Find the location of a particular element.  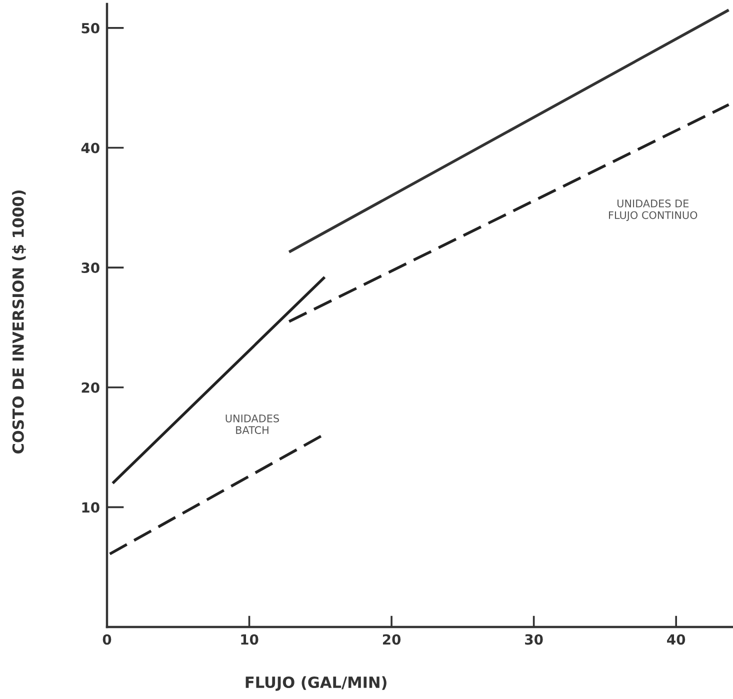

x-tick-label: 30 is located at coordinates (534, 639).